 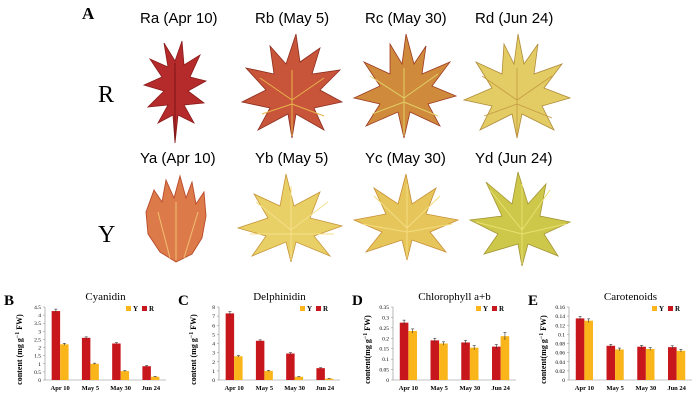 I want to click on y-tick-label: 7, so click(x=213, y=317).